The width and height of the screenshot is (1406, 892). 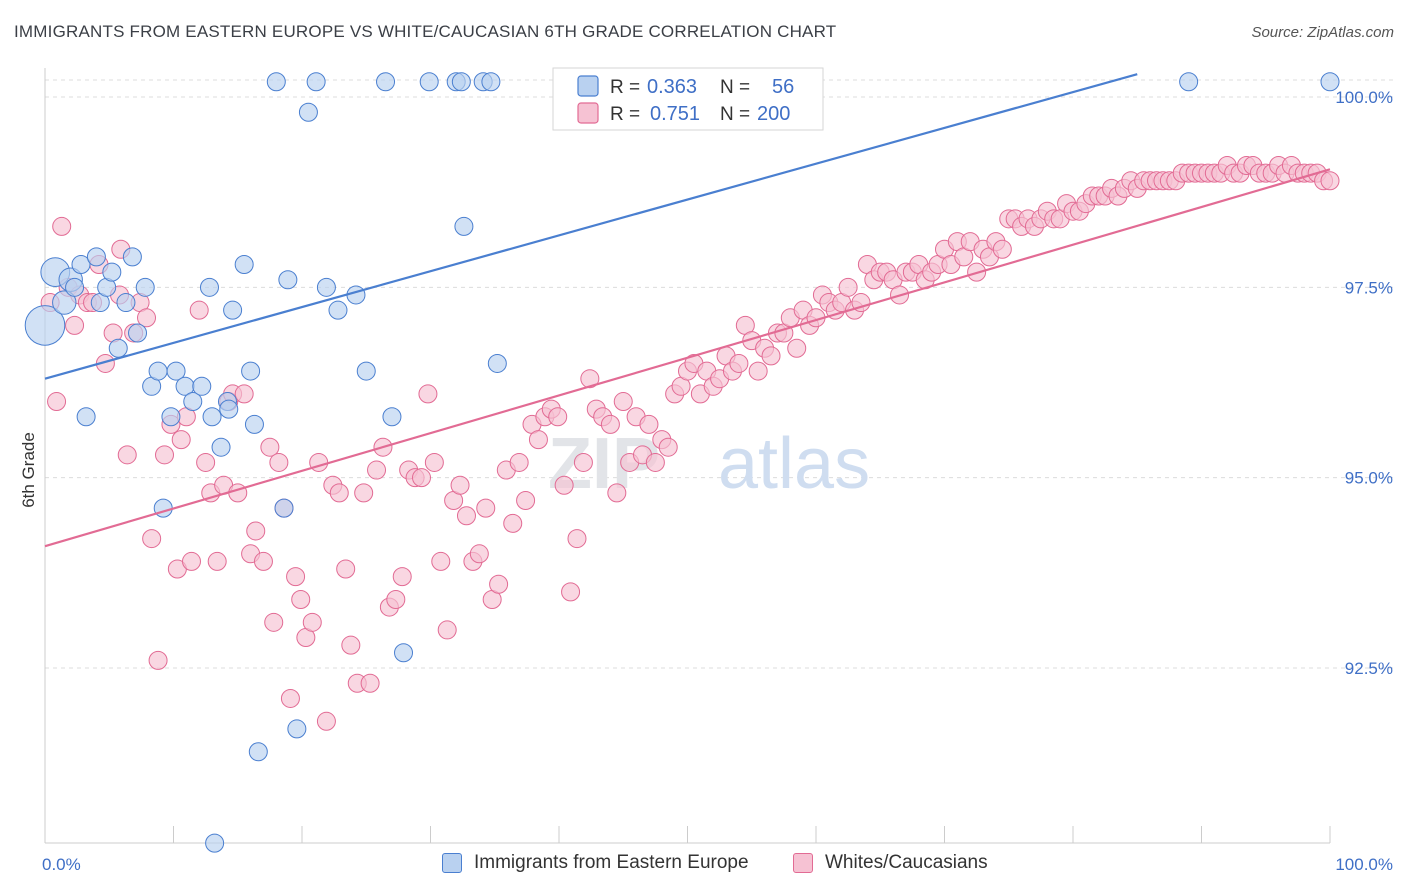 I want to click on legend-r-label-blue: R =, so click(x=625, y=87).